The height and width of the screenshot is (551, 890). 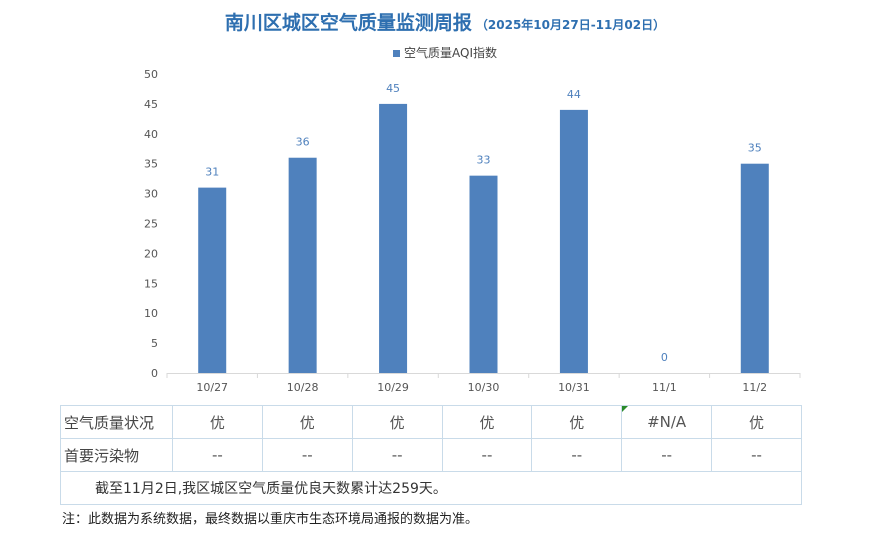 What do you see at coordinates (116, 455) in the screenshot?
I see `row-label-pollutant: 首要污染物` at bounding box center [116, 455].